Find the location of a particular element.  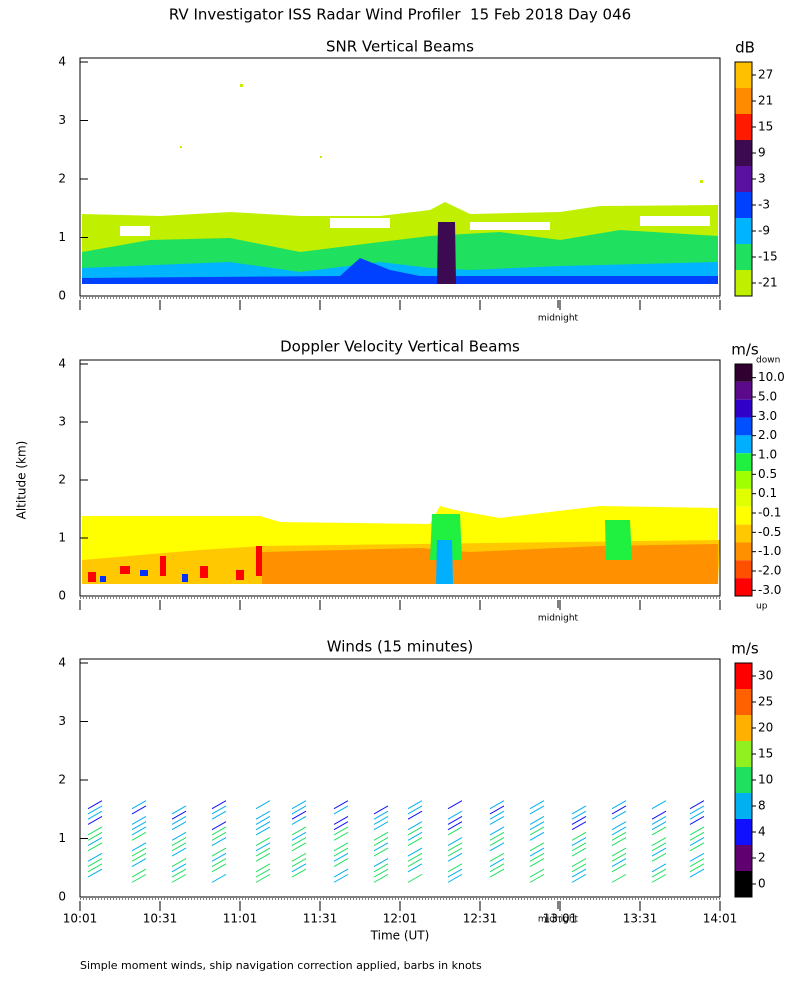

colorbar-tick-label: -3.0 is located at coordinates (769, 590).